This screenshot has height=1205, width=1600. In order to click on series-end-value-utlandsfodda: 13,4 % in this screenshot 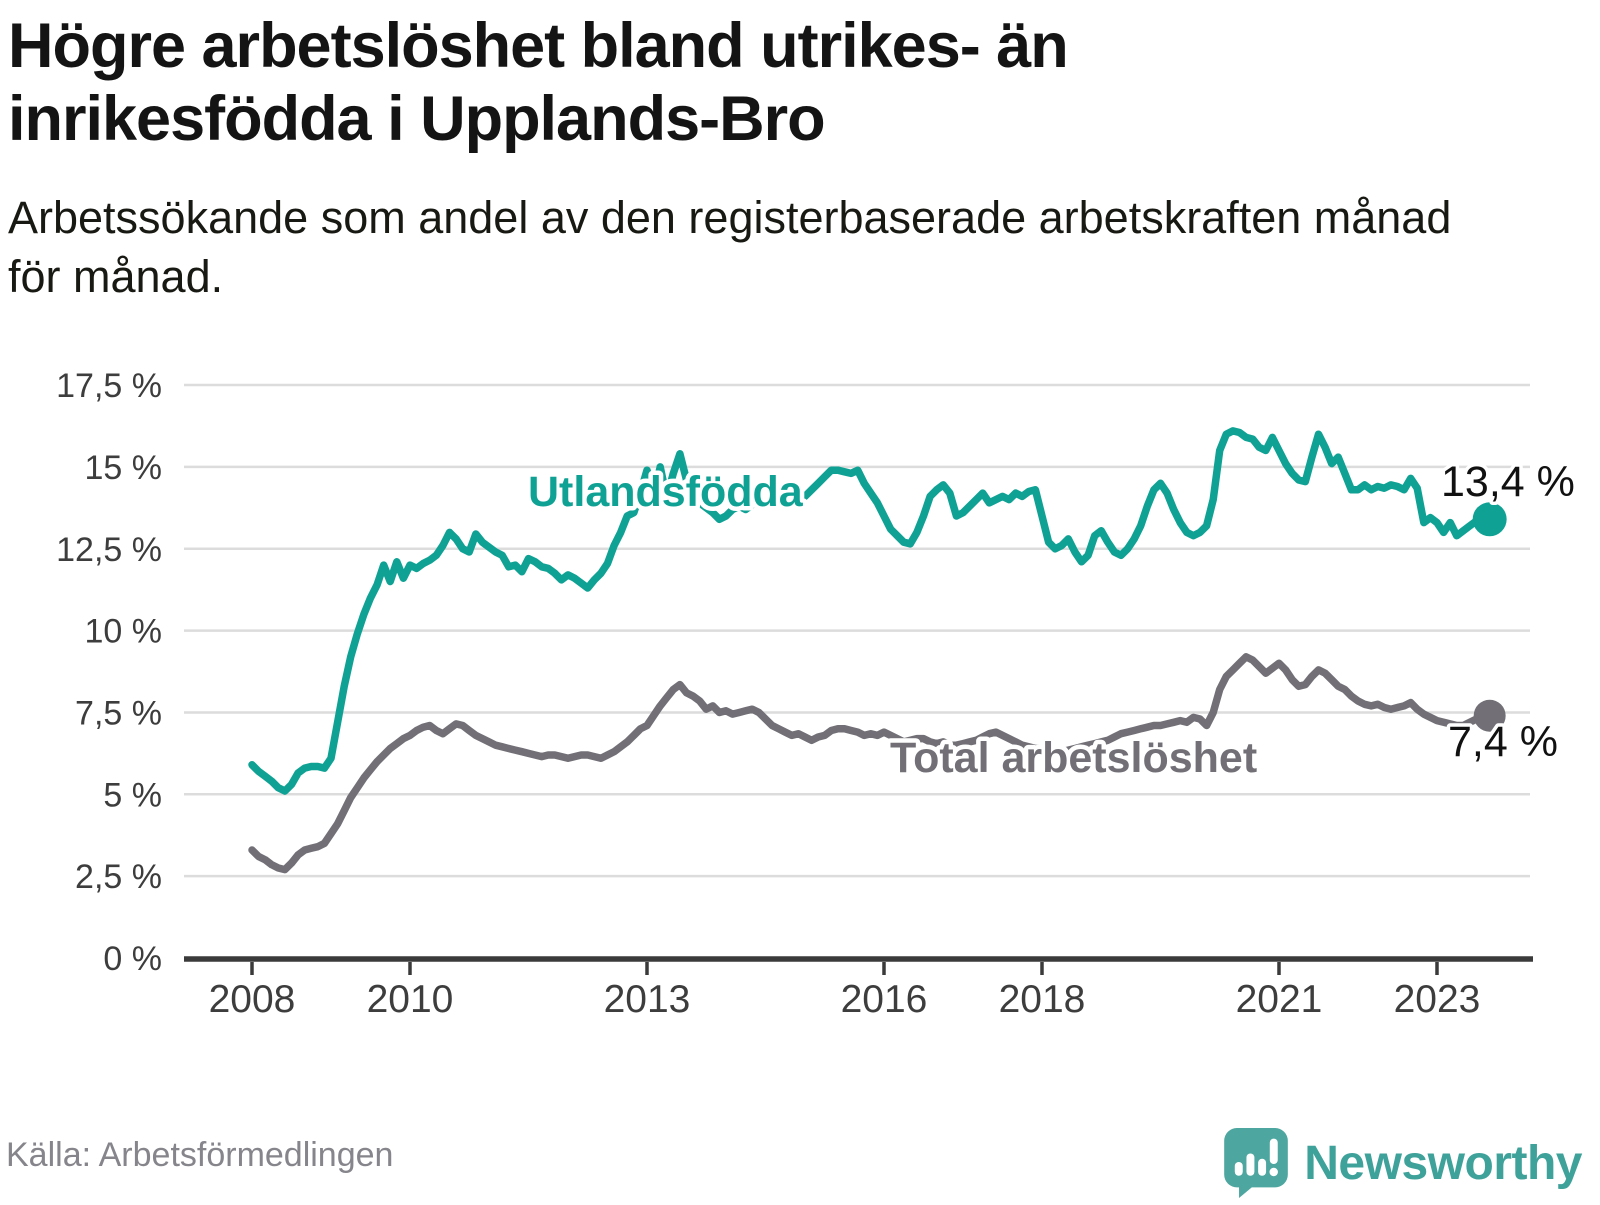, I will do `click(1508, 482)`.